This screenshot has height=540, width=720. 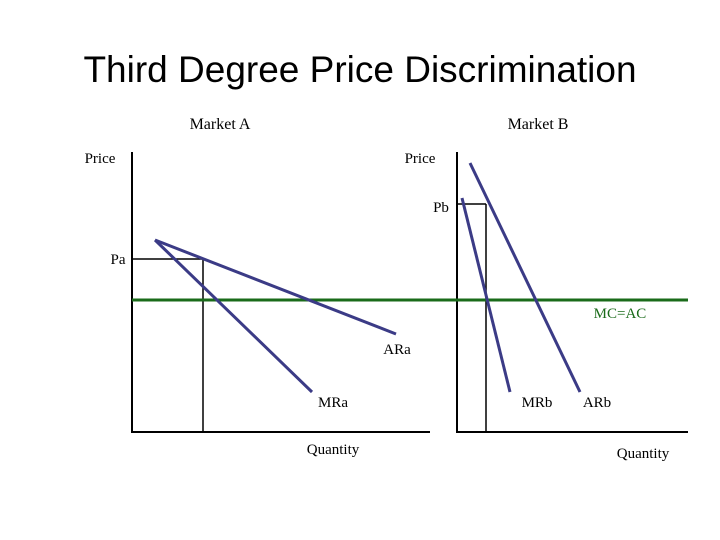 What do you see at coordinates (538, 124) in the screenshot?
I see `market-heading: Market B` at bounding box center [538, 124].